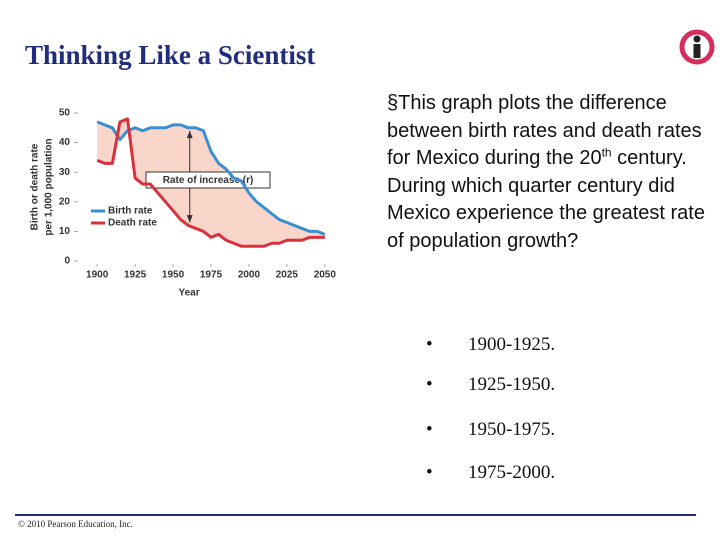  I want to click on y-tick-label: 20, so click(65, 201).